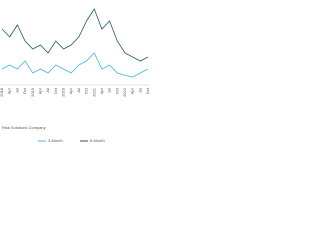 This screenshot has width=320, height=240. What do you see at coordinates (24, 127) in the screenshot?
I see `source: Risk Solutions Company` at bounding box center [24, 127].